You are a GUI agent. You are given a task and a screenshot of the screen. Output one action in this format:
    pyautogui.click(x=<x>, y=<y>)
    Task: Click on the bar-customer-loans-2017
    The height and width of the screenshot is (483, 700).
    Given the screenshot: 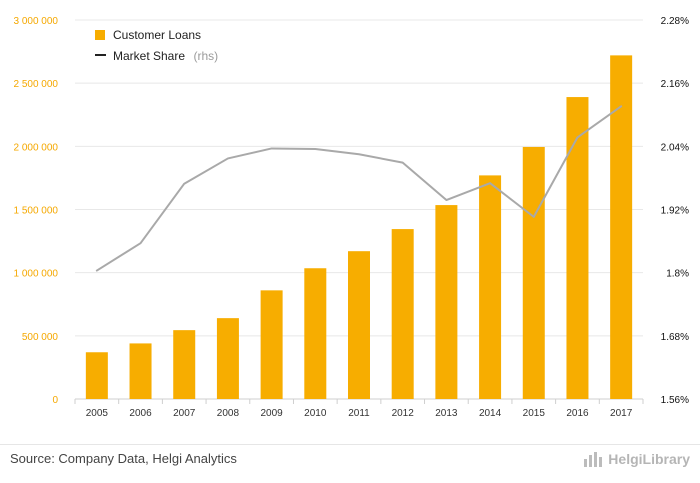 What is the action you would take?
    pyautogui.click(x=621, y=227)
    